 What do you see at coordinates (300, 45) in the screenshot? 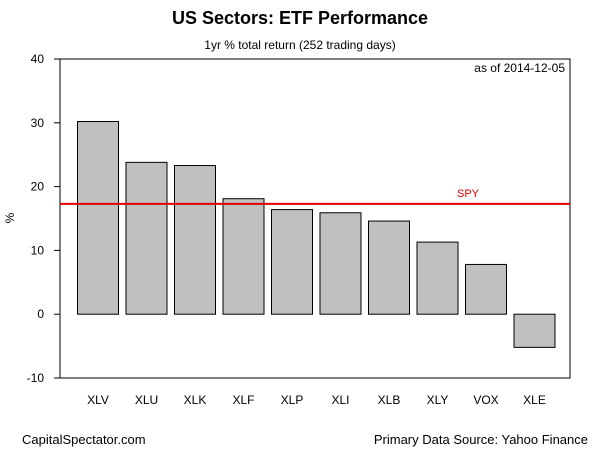
I see `chart-subtitle: 1yr % total return (252 trading days)` at bounding box center [300, 45].